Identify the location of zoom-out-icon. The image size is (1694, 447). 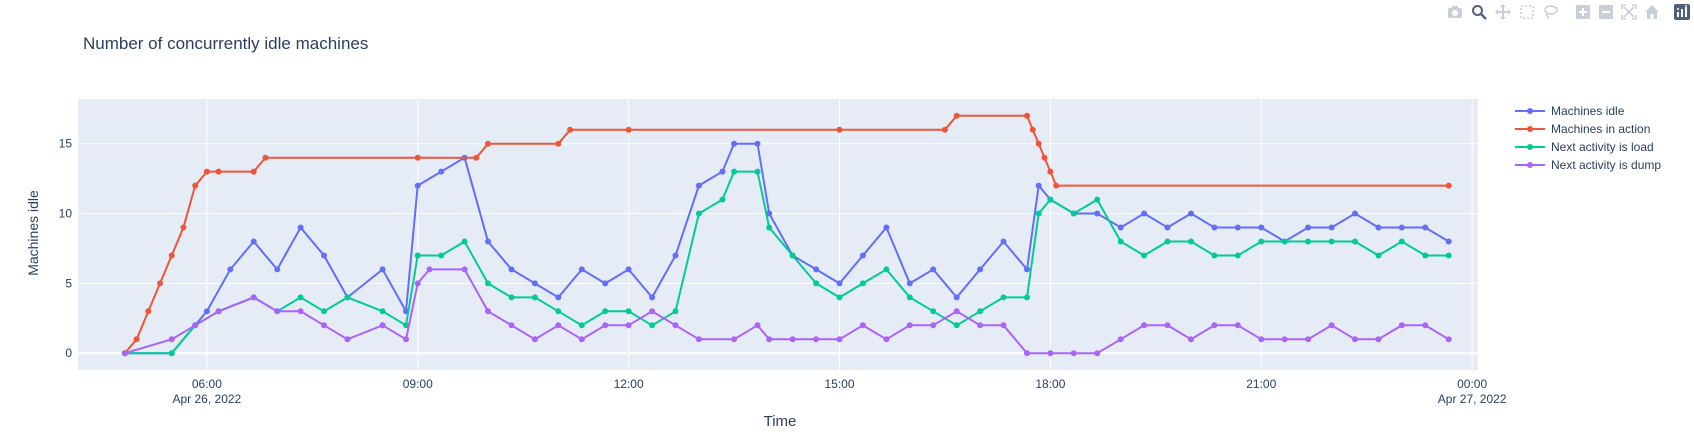
(1606, 12).